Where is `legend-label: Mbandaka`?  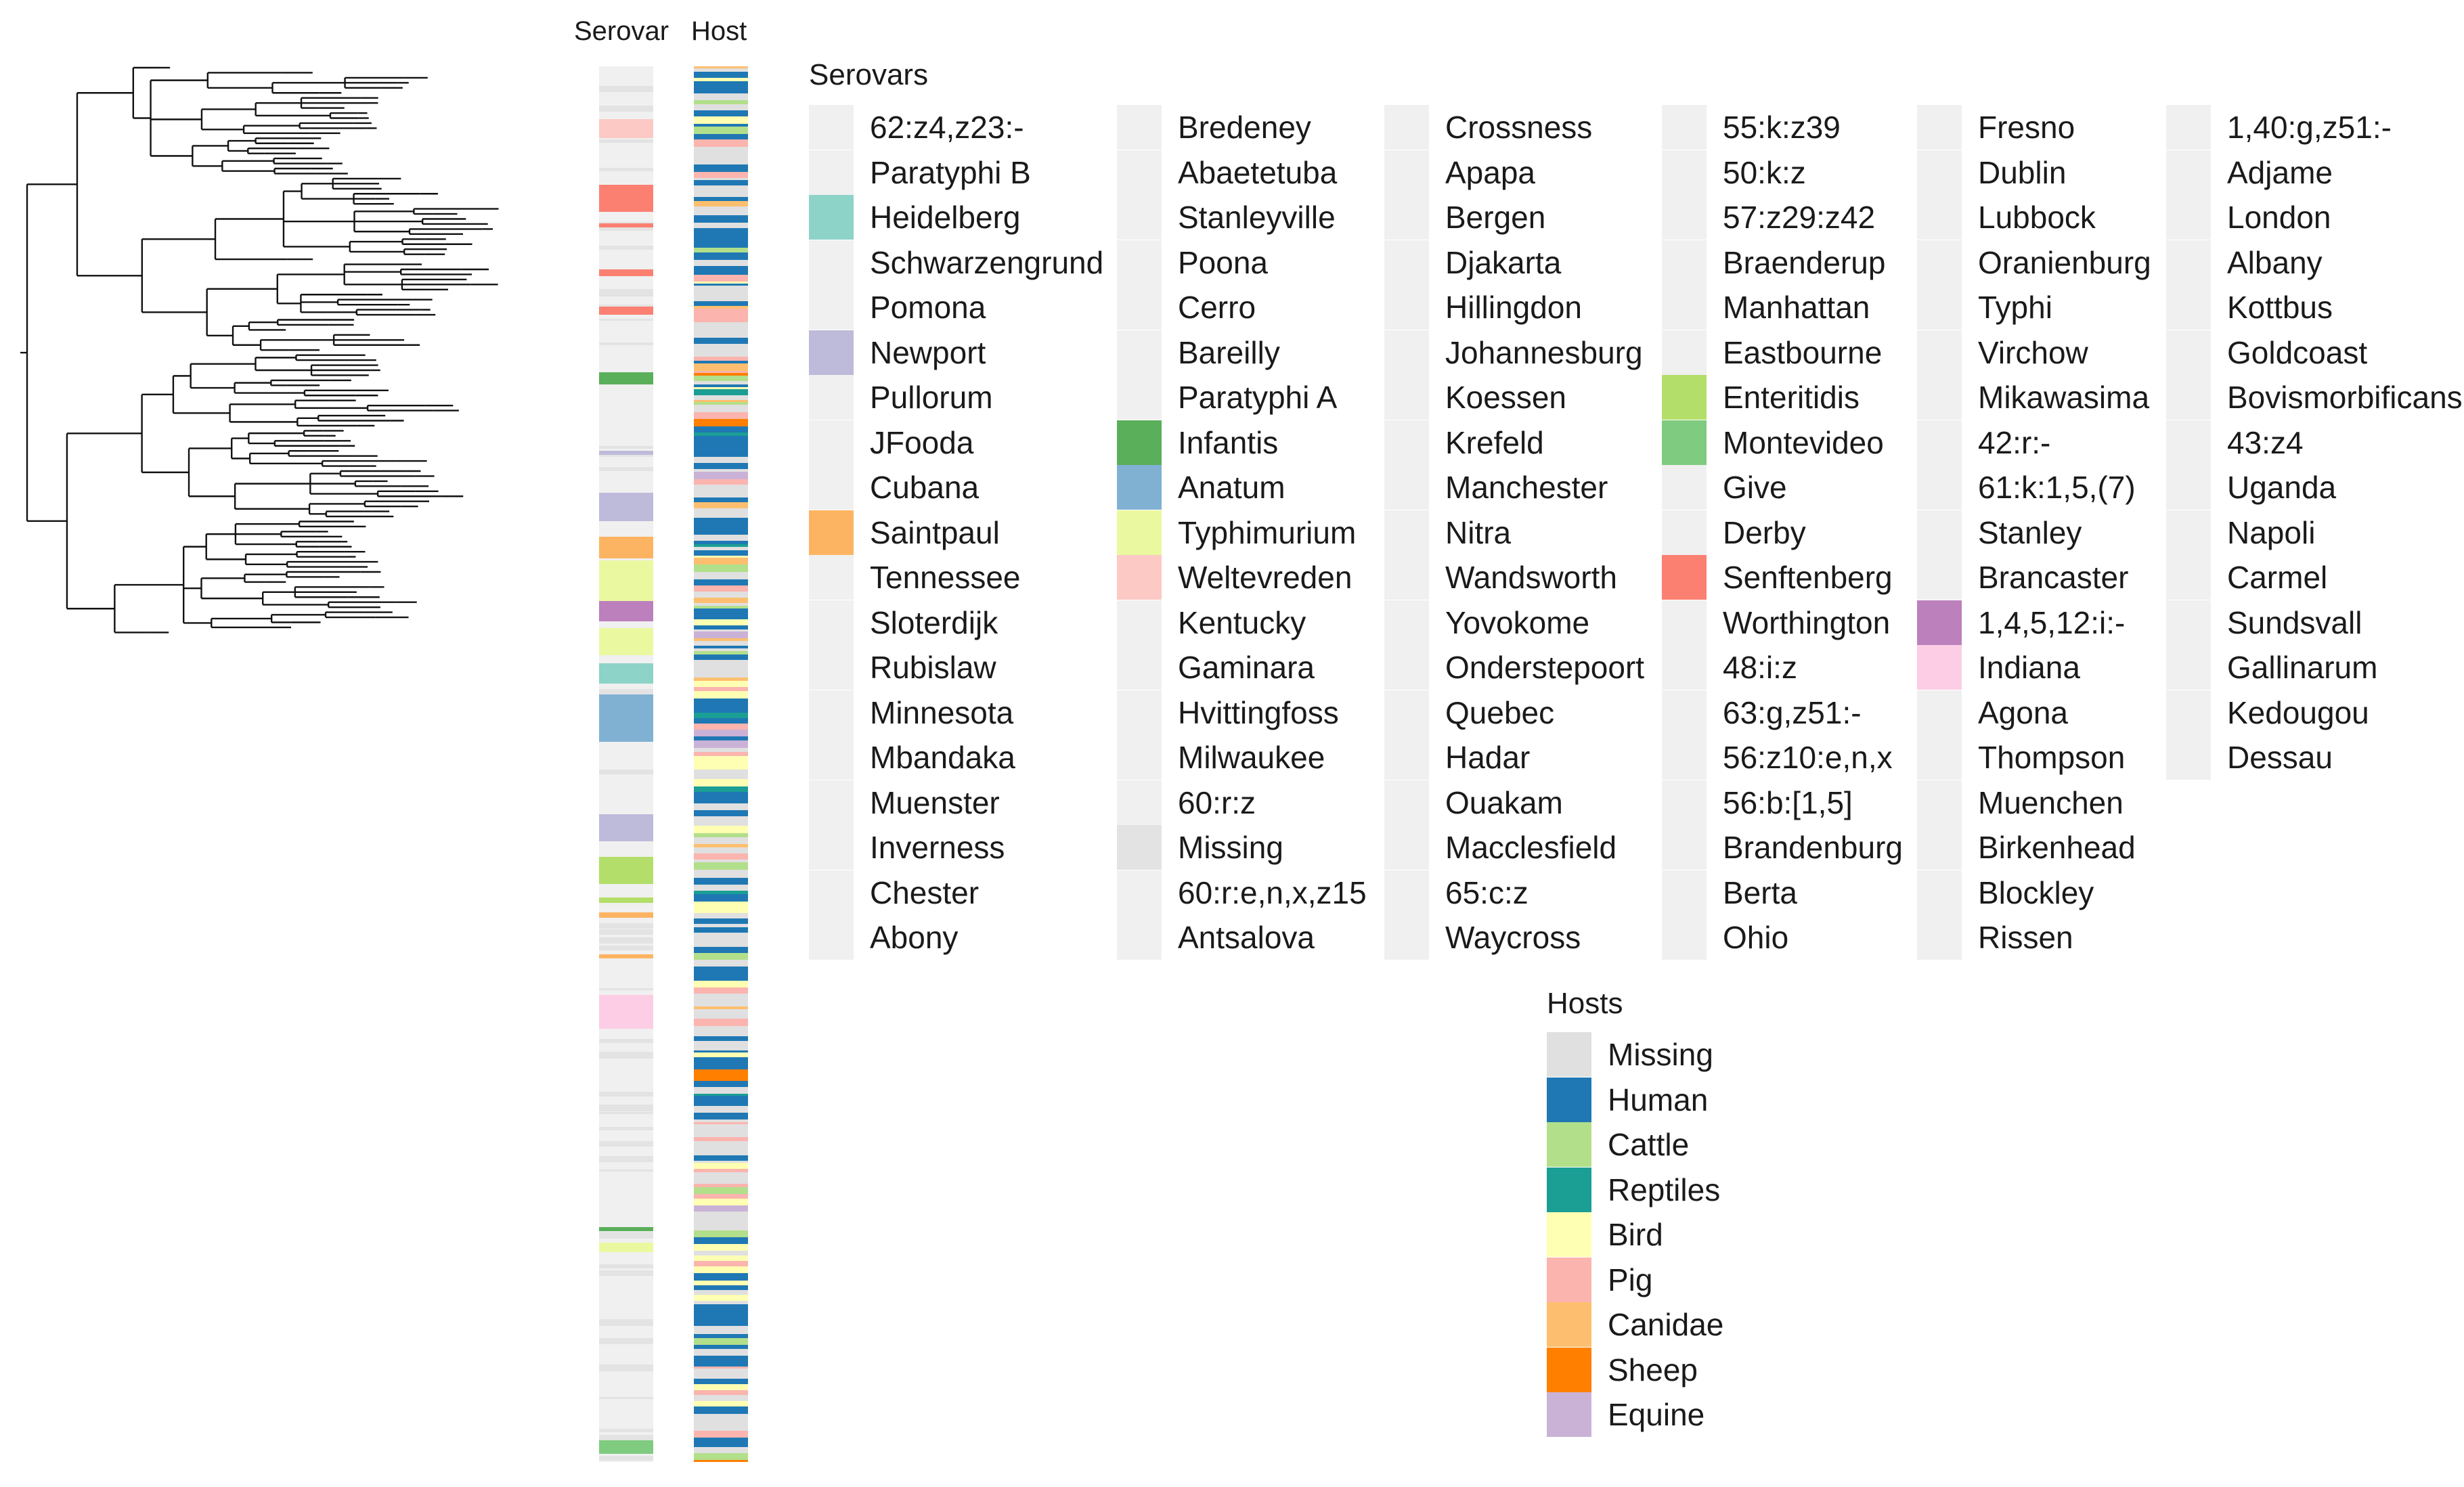 legend-label: Mbandaka is located at coordinates (943, 758).